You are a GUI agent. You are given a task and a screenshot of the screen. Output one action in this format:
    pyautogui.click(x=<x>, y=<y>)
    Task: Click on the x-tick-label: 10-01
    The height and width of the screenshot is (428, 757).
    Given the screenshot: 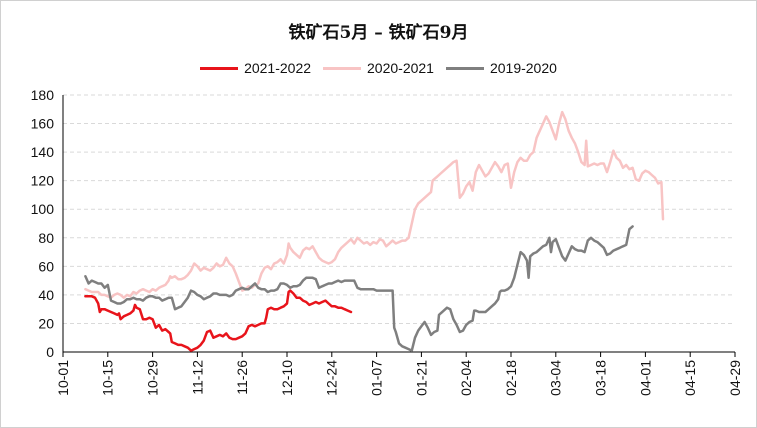 What is the action you would take?
    pyautogui.click(x=63, y=378)
    